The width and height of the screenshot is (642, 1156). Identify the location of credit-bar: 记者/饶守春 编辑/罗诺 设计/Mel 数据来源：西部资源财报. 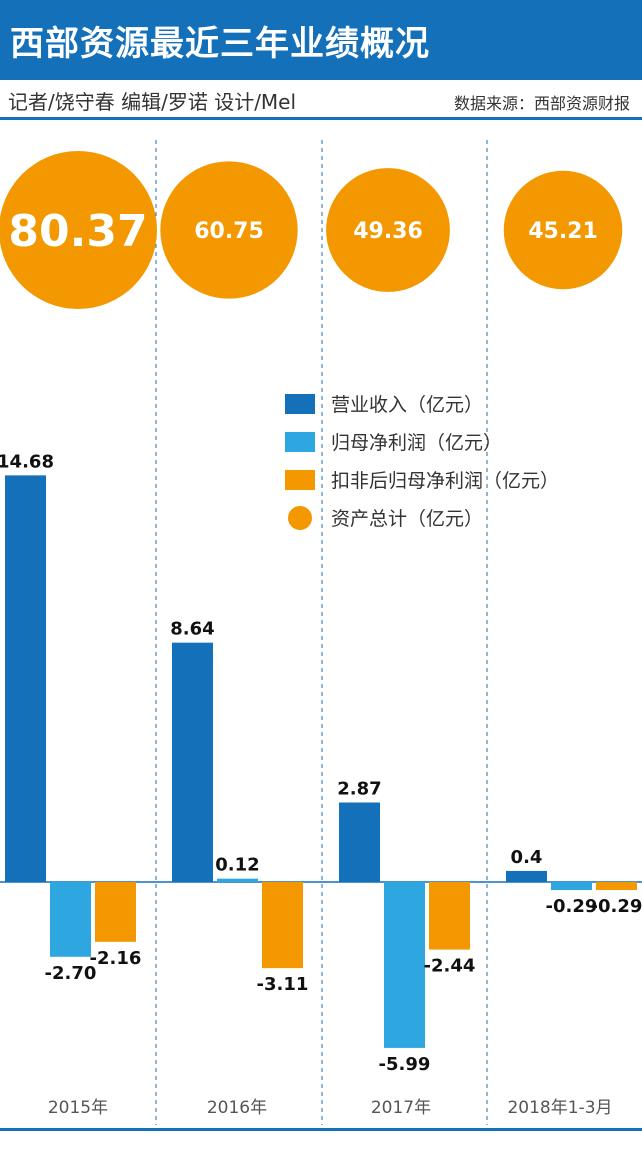
(321, 100).